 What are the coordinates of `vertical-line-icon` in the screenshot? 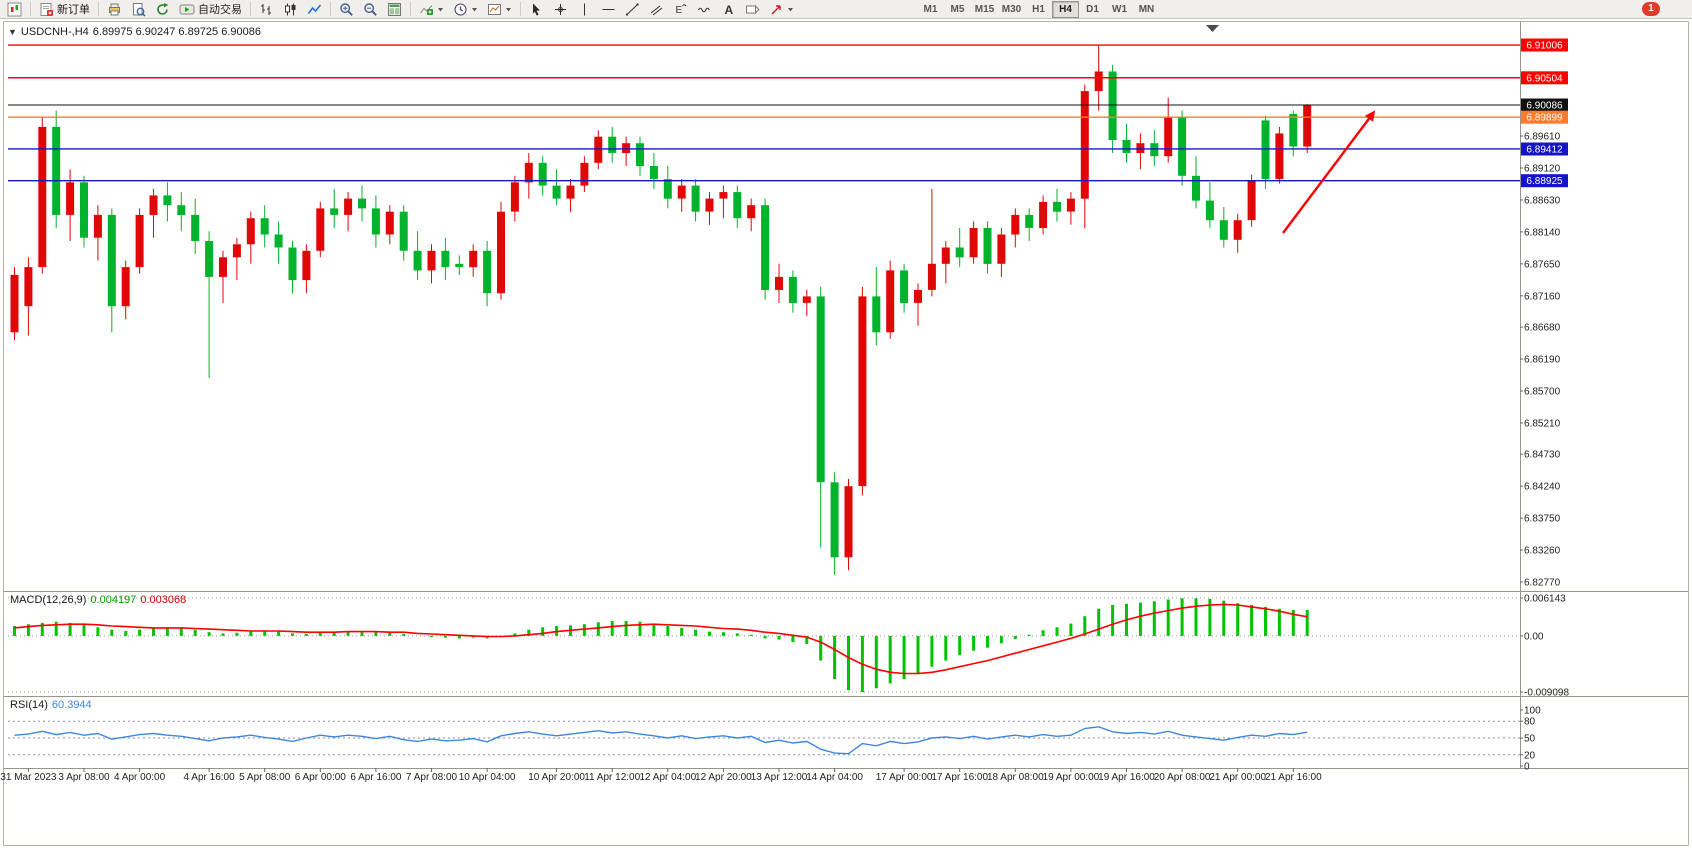 It's located at (584, 9).